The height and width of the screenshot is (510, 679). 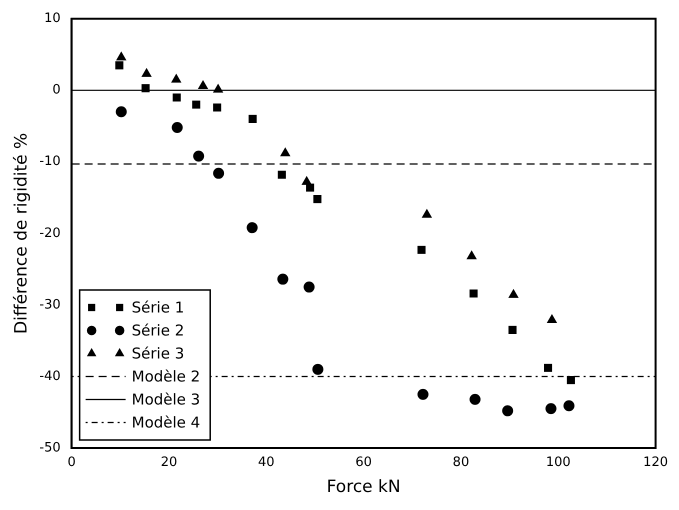 What do you see at coordinates (50, 304) in the screenshot?
I see `y-tick-label: -30` at bounding box center [50, 304].